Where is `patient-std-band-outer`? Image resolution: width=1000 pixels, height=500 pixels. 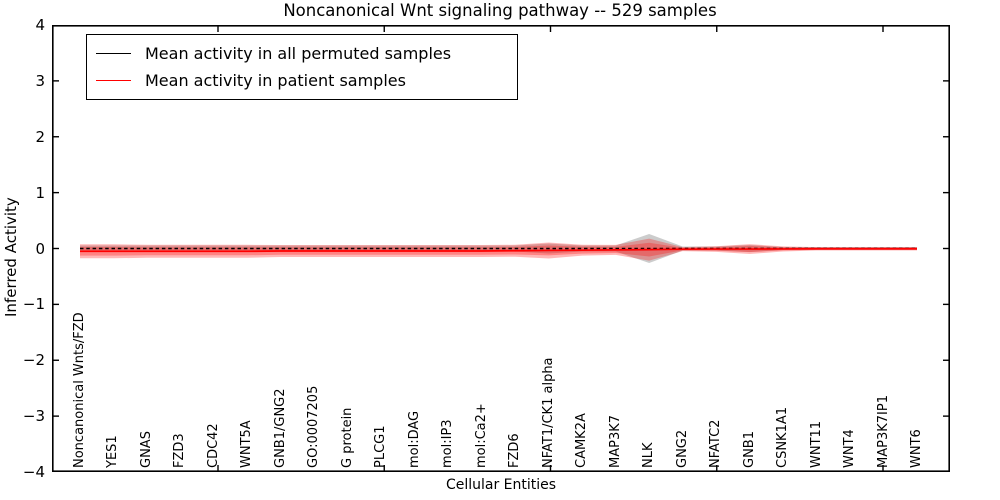 patient-std-band-outer is located at coordinates (498, 249).